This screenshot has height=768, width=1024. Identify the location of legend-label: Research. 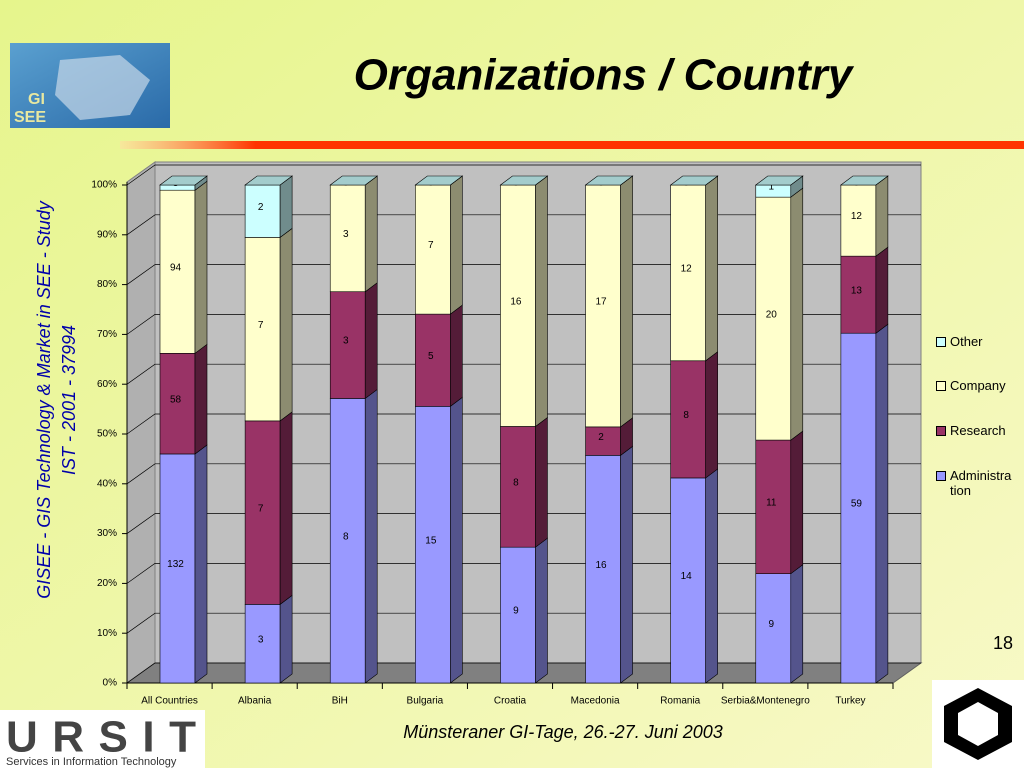
(978, 430).